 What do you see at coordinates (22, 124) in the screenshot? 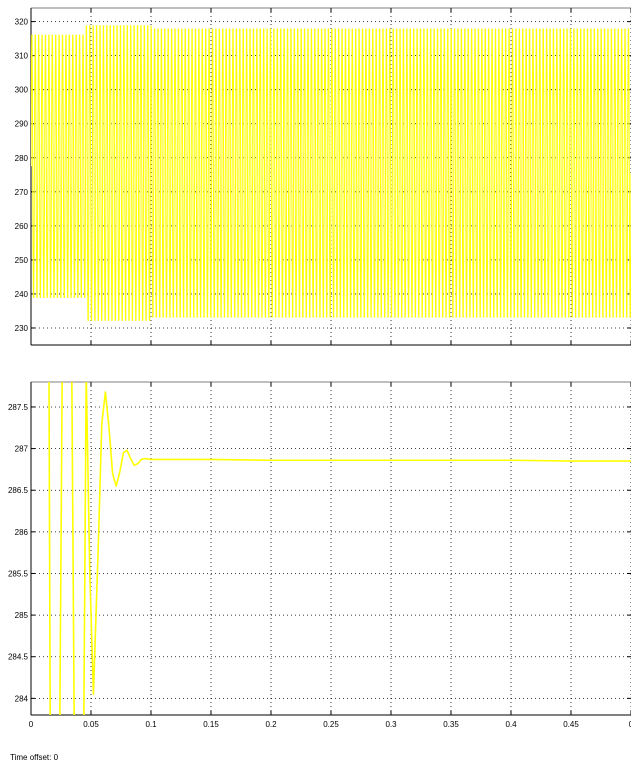
I see `top-y-tick-label: 290` at bounding box center [22, 124].